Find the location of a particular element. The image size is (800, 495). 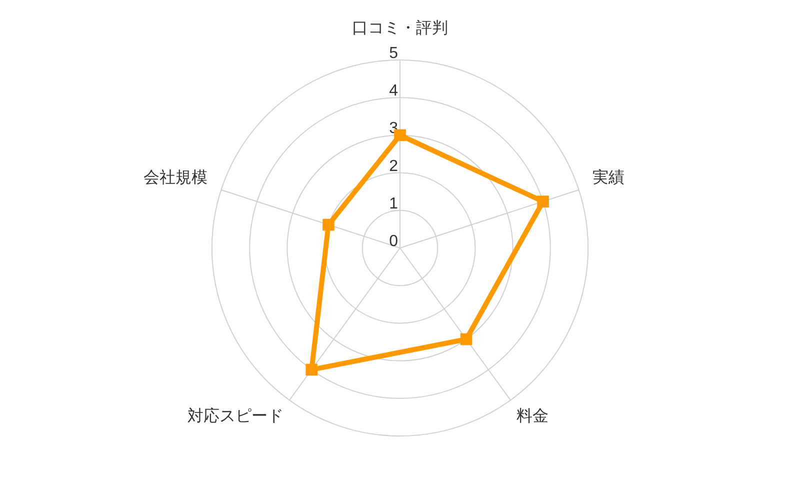

y-tick-label: 2 is located at coordinates (393, 166).